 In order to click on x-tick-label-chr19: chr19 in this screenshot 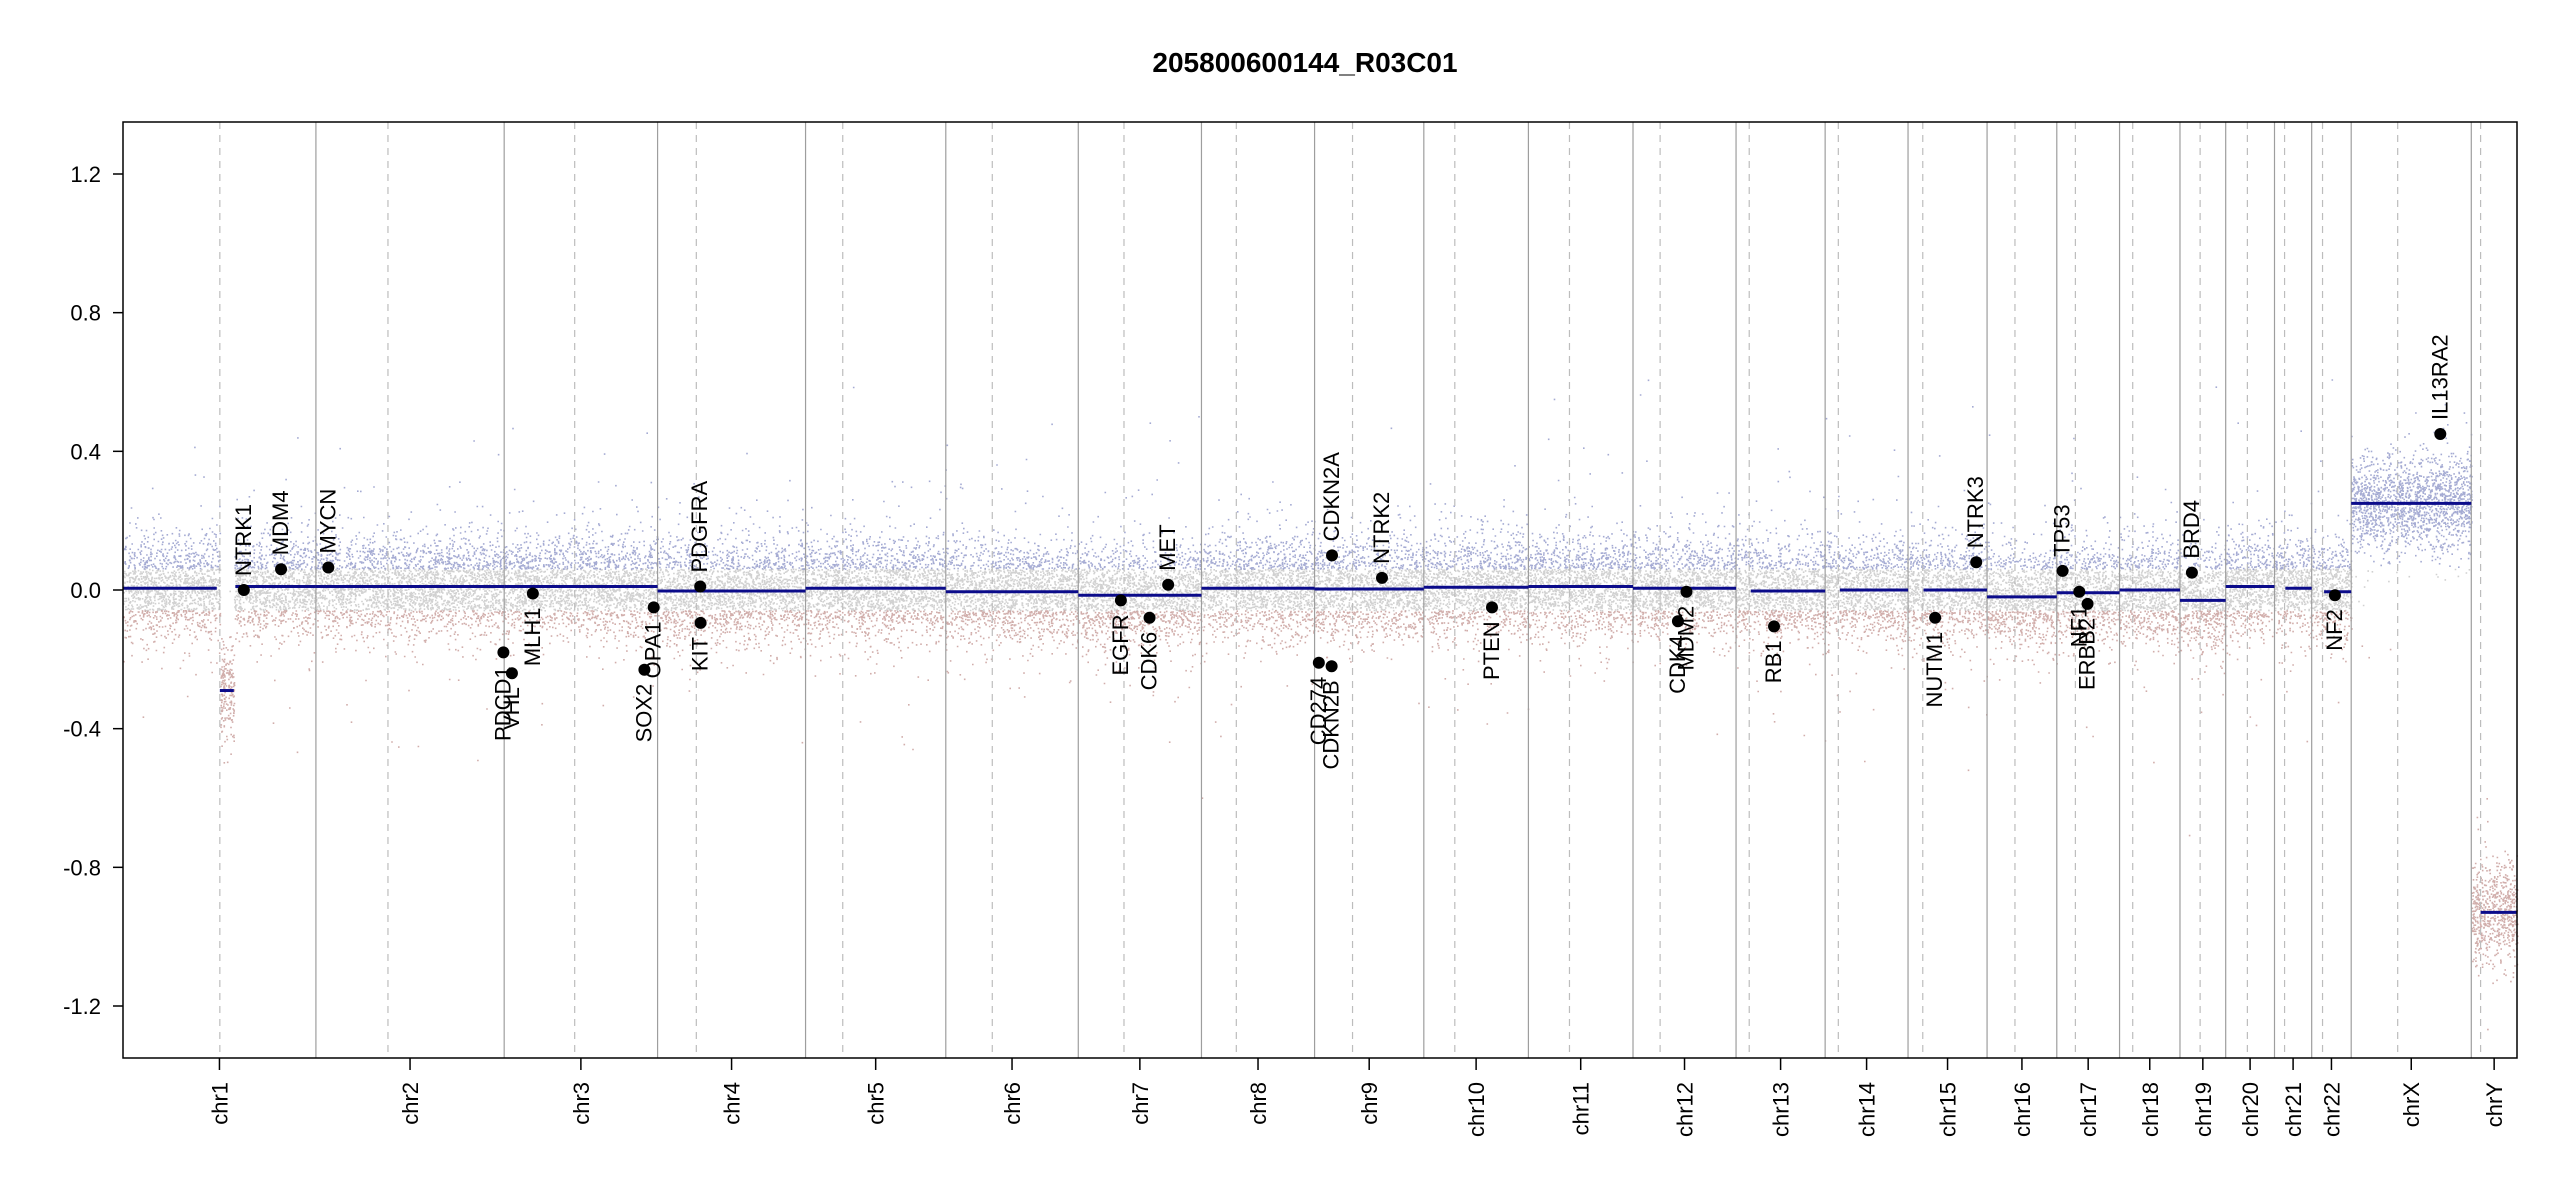, I will do `click(2203, 1109)`.